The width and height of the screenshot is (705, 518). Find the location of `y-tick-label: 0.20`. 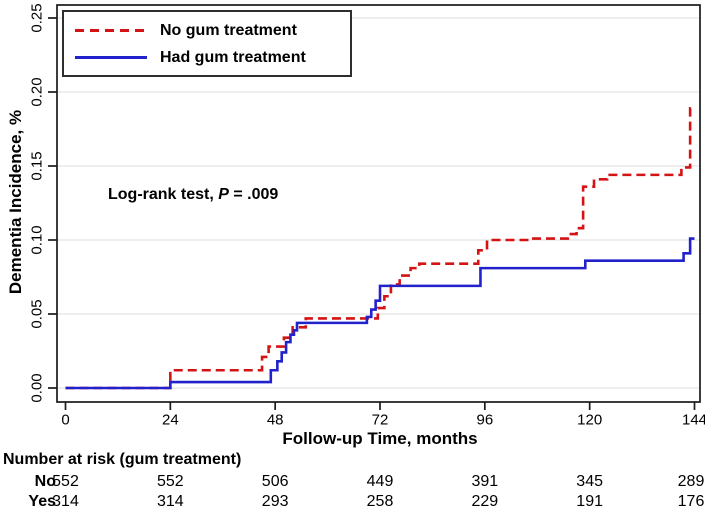

y-tick-label: 0.20 is located at coordinates (37, 92).